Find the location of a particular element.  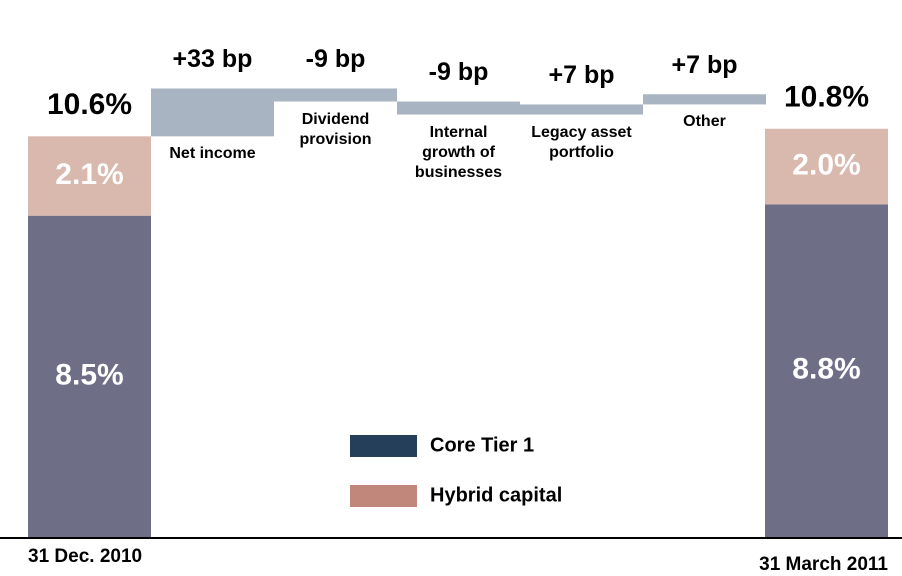

legend-label: Hybrid capital is located at coordinates (496, 495).